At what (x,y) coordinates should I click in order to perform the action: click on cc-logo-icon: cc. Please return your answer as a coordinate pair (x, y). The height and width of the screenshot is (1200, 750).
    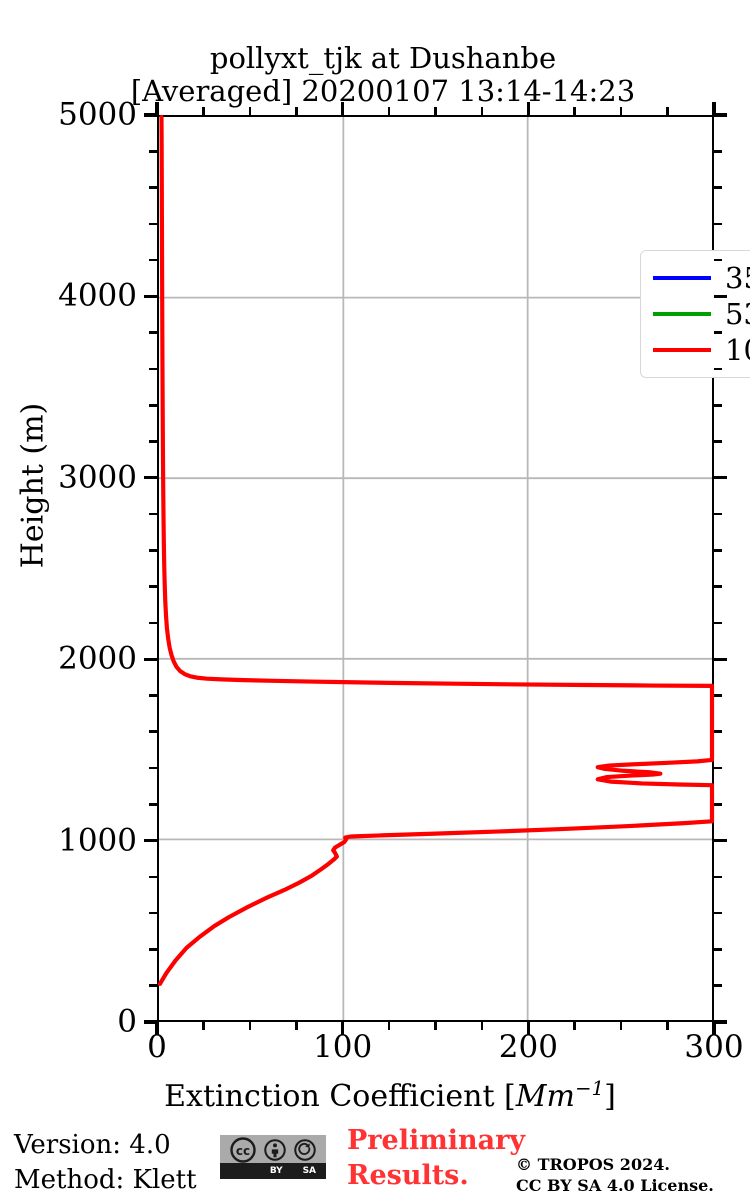
    Looking at the image, I should click on (243, 1150).